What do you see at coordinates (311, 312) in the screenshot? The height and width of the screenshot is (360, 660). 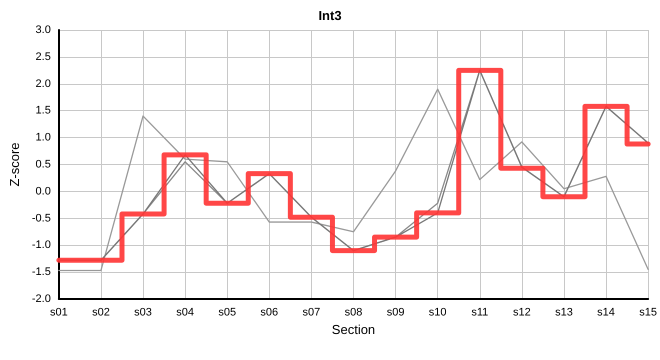 I see `x-tick-label: s07` at bounding box center [311, 312].